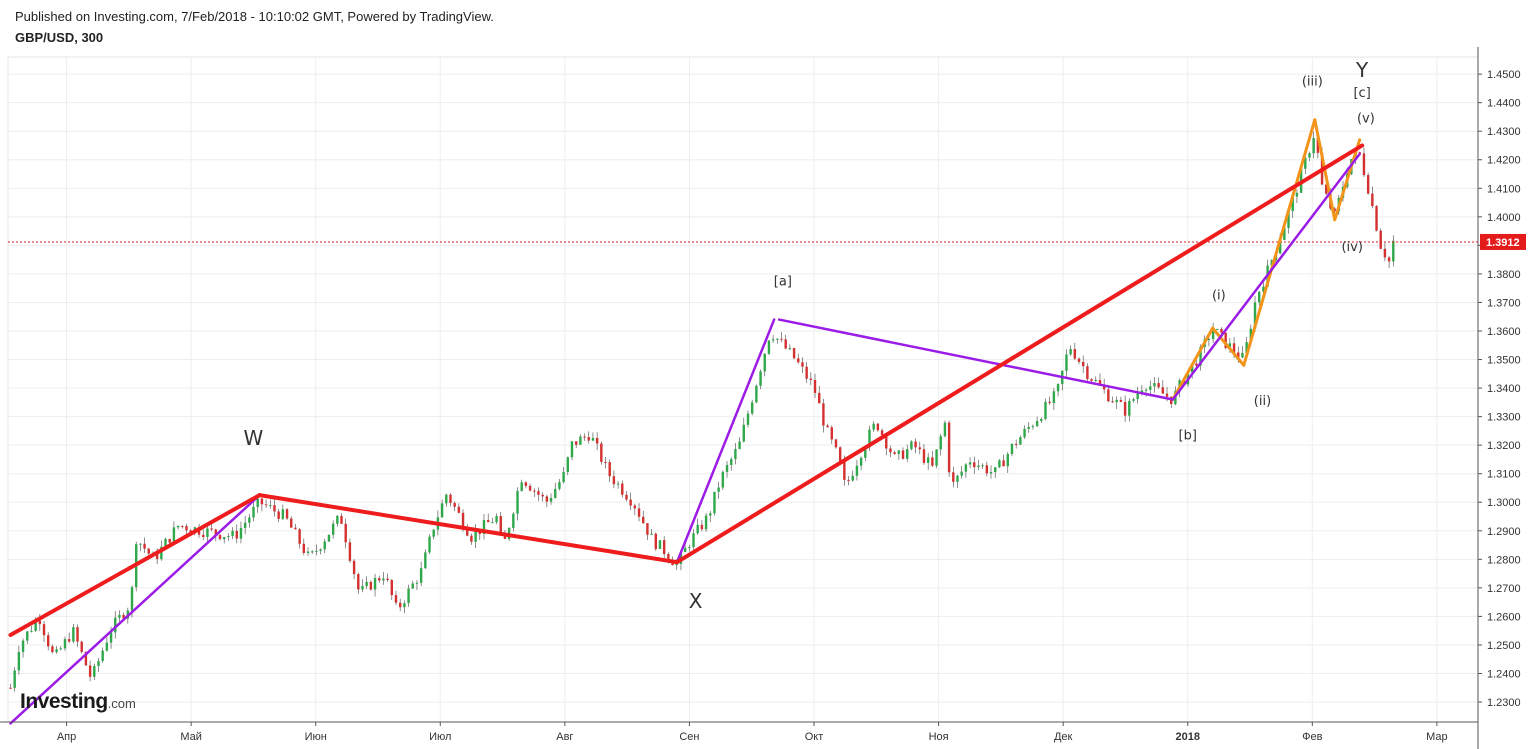  I want to click on purple-wave-line, so click(135, 609).